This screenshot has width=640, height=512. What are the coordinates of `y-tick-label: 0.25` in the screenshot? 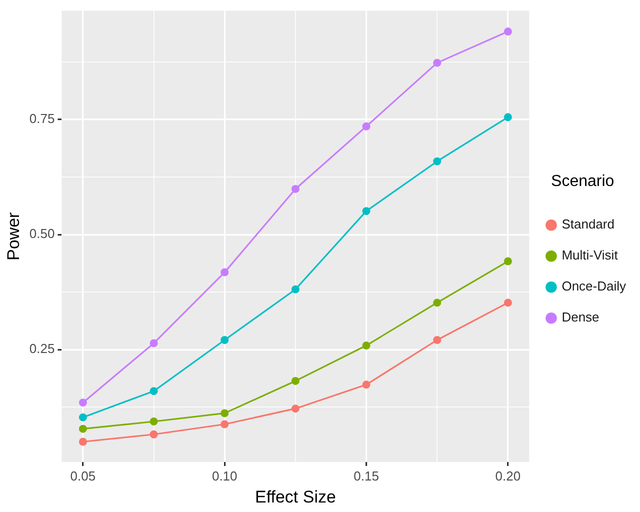 It's located at (42, 348).